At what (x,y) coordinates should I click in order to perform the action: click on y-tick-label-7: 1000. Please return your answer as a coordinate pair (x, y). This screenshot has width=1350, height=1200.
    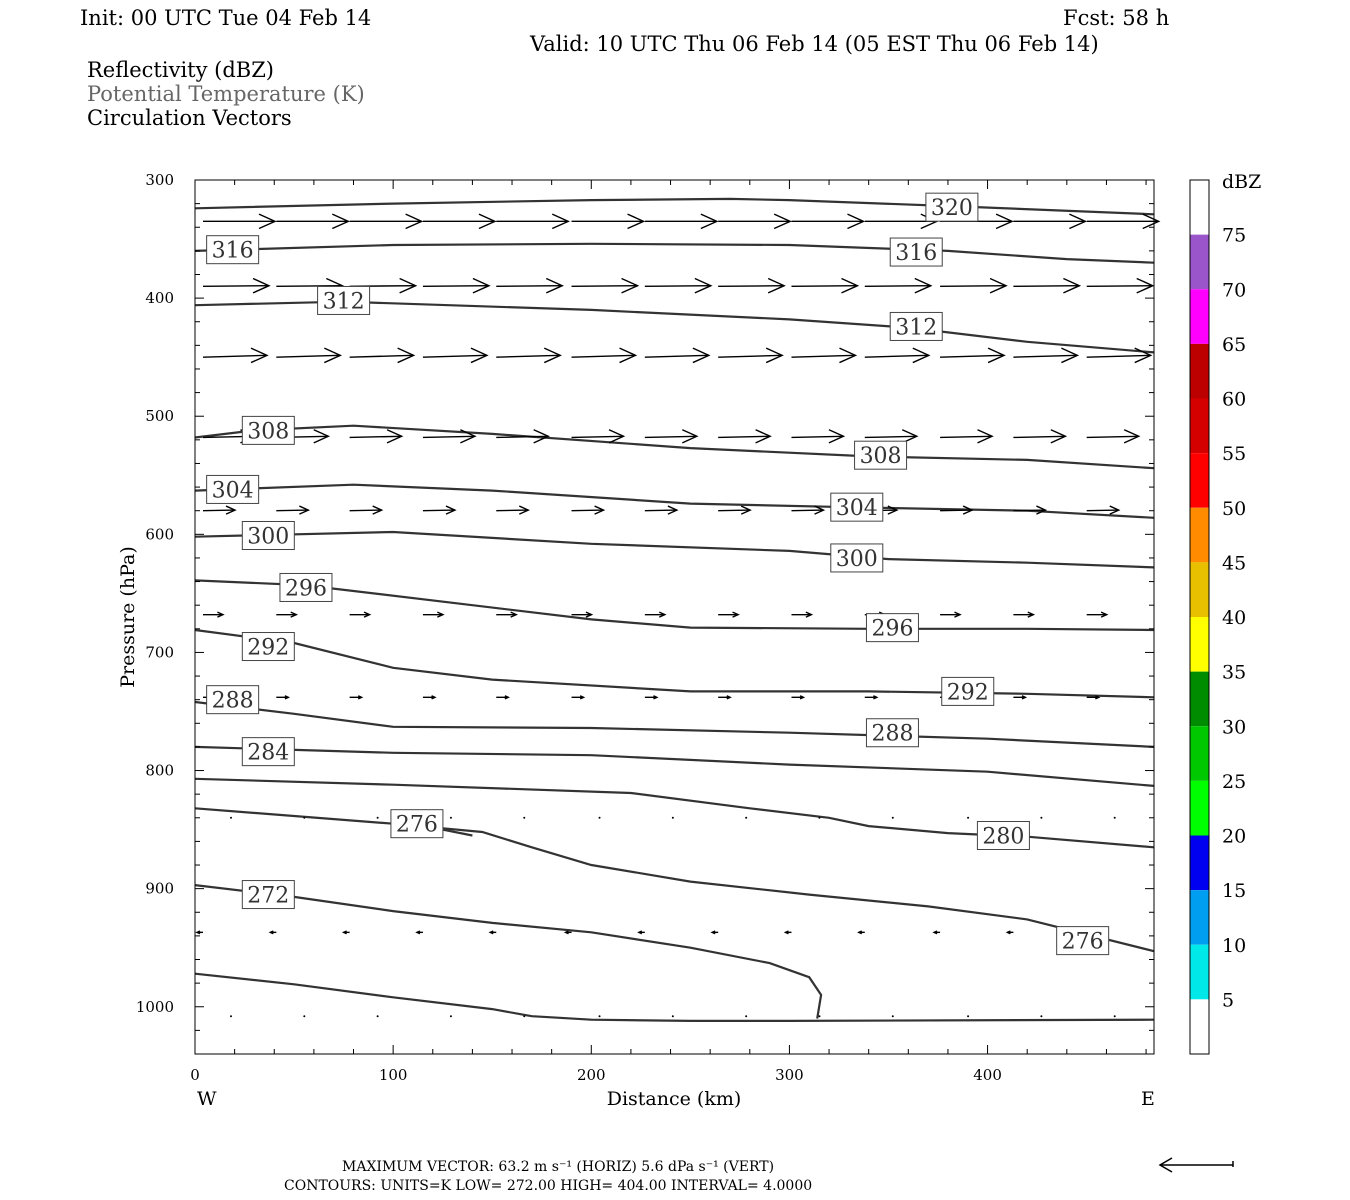
    Looking at the image, I should click on (155, 1007).